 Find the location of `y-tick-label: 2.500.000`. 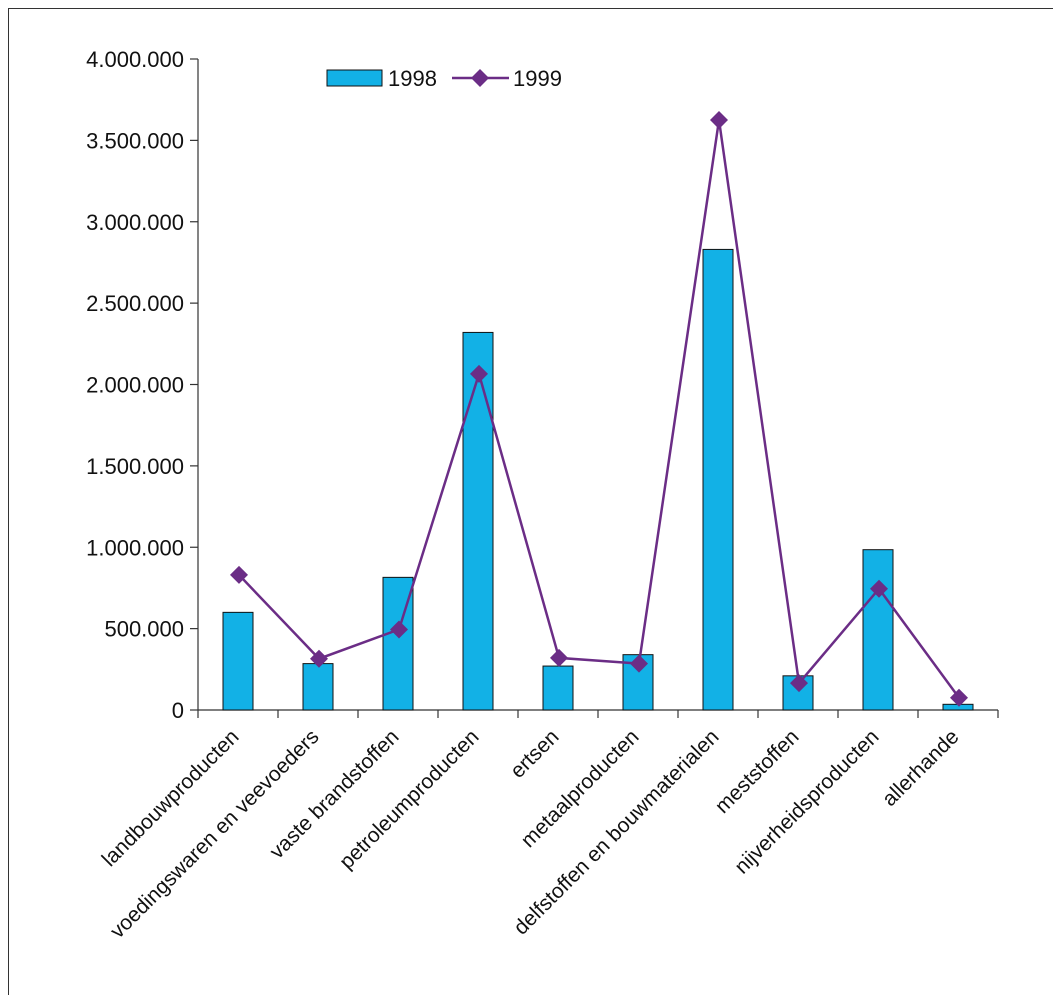

y-tick-label: 2.500.000 is located at coordinates (135, 303).